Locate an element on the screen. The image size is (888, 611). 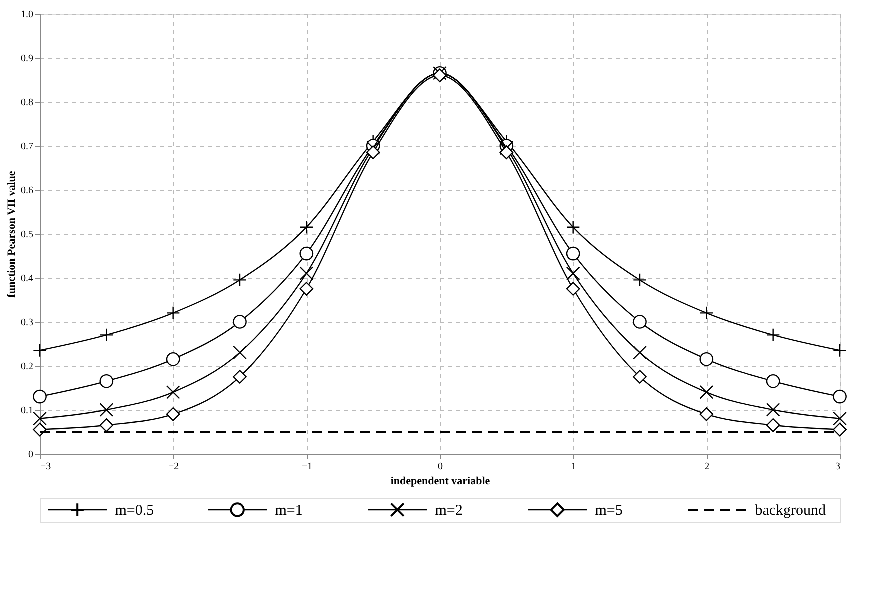
legend-label: m=5 is located at coordinates (609, 511).